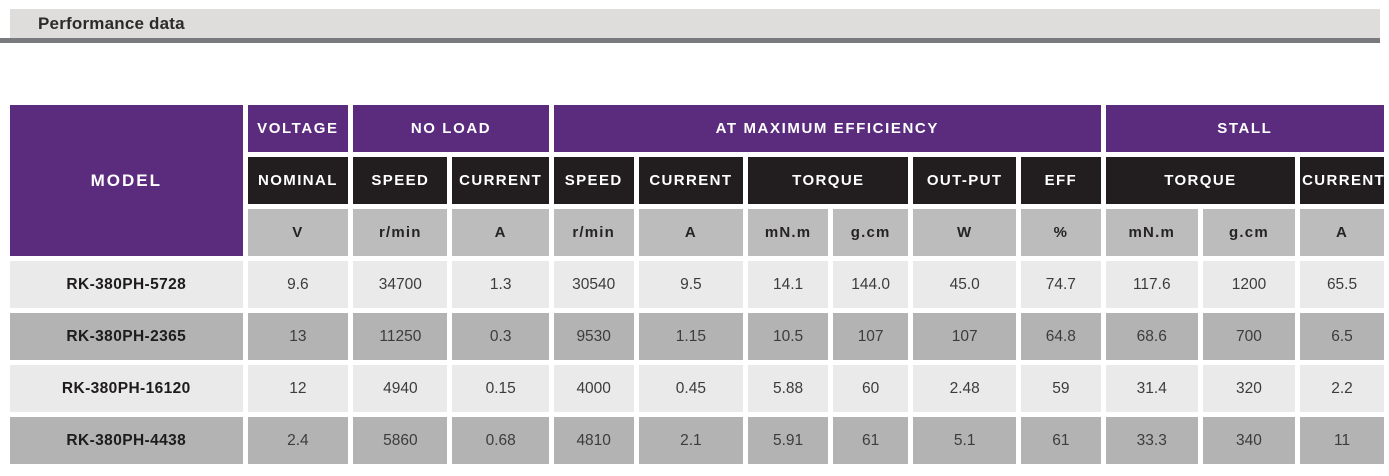  What do you see at coordinates (593, 232) in the screenshot?
I see `unit-rmin-maxeff: r/min` at bounding box center [593, 232].